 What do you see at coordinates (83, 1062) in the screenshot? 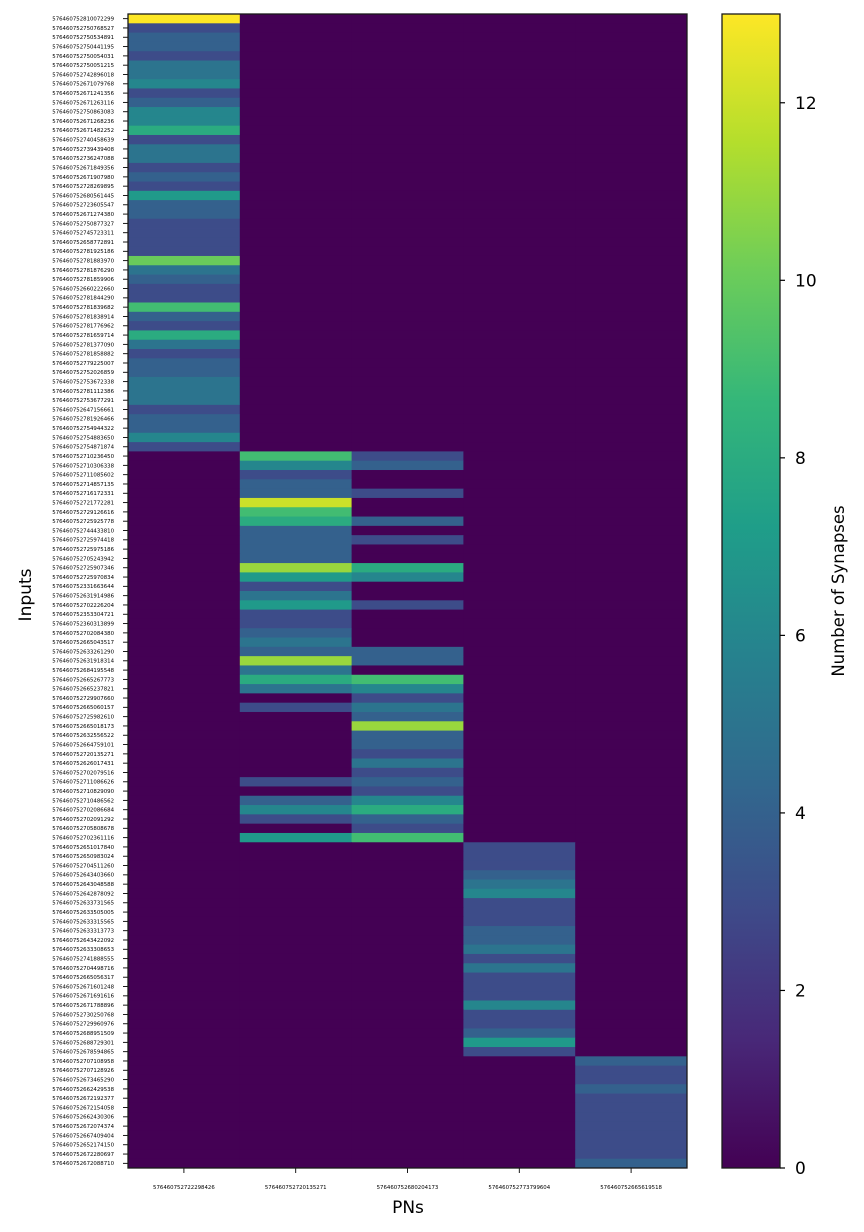
I see `y-tick-label: 576460752707108958` at bounding box center [83, 1062].